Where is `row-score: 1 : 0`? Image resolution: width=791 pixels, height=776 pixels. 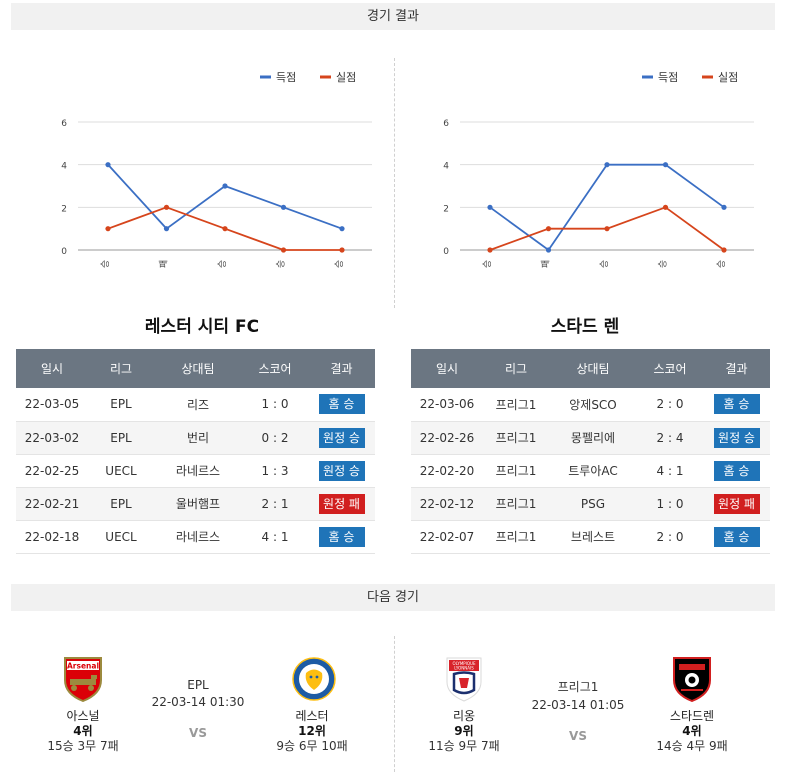 row-score: 1 : 0 is located at coordinates (275, 405).